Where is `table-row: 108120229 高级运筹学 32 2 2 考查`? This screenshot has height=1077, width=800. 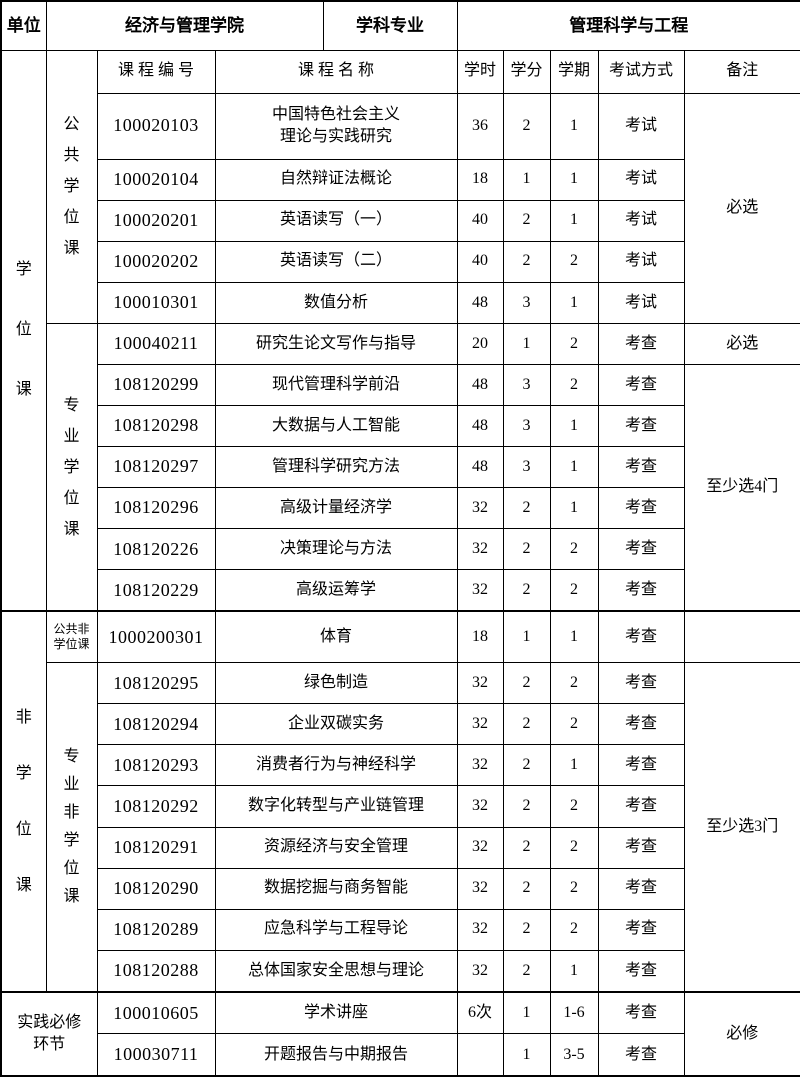 table-row: 108120229 高级运筹学 32 2 2 考查 is located at coordinates (400, 590).